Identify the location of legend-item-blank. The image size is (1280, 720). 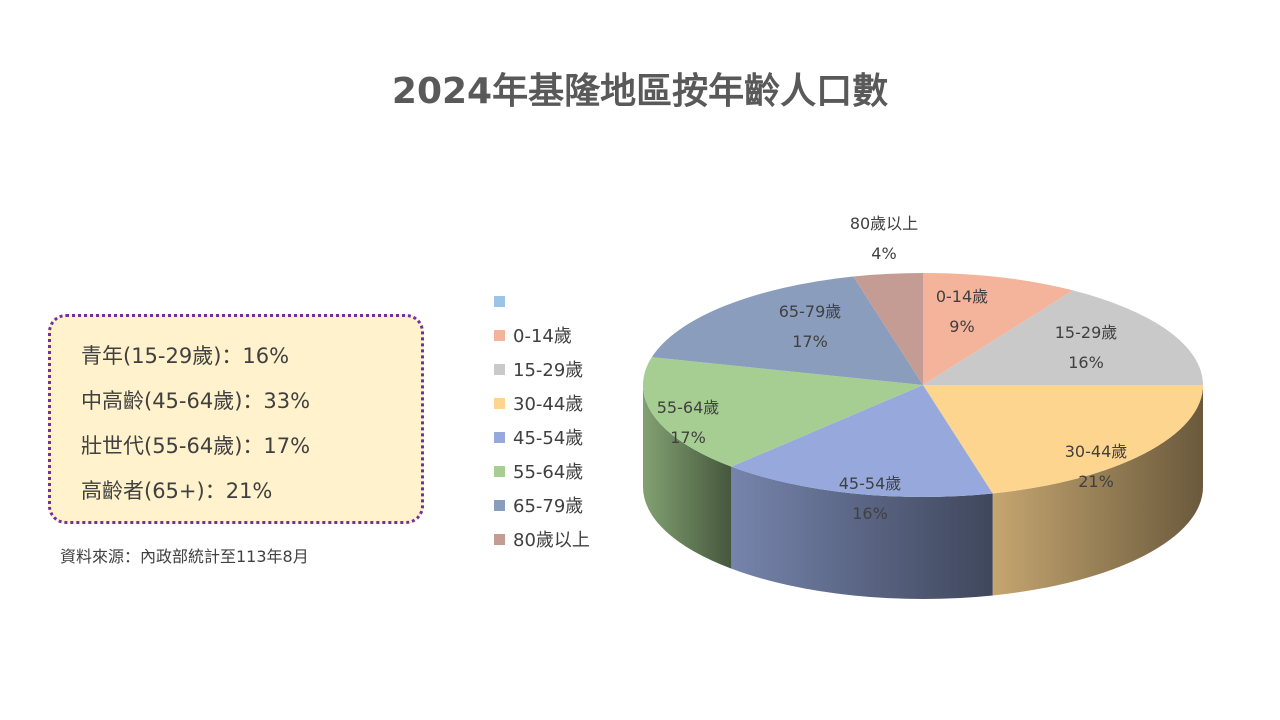
(542, 301).